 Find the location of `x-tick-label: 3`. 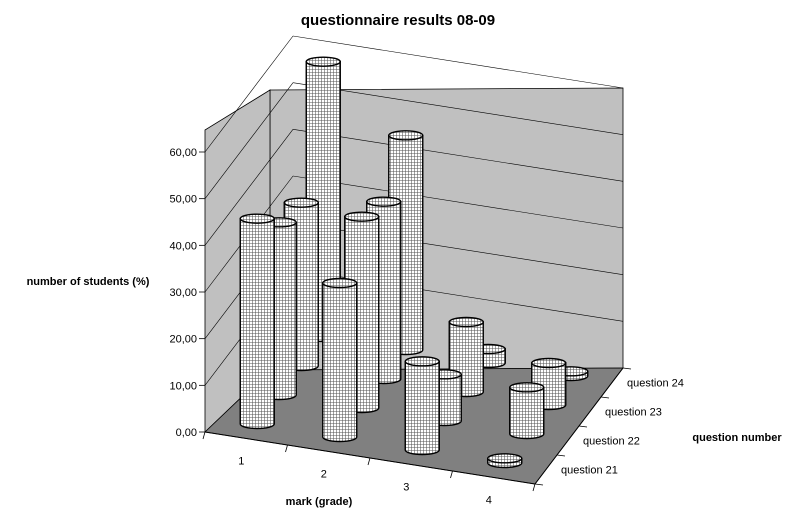

x-tick-label: 3 is located at coordinates (406, 488).